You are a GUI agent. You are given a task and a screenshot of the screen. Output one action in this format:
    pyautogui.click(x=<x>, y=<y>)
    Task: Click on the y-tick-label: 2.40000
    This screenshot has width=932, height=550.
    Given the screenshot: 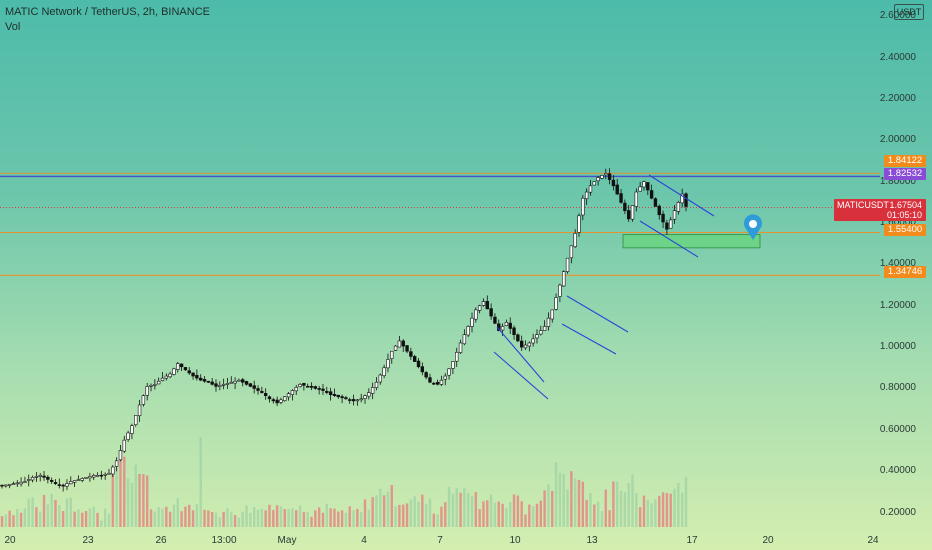 What is the action you would take?
    pyautogui.click(x=897, y=57)
    